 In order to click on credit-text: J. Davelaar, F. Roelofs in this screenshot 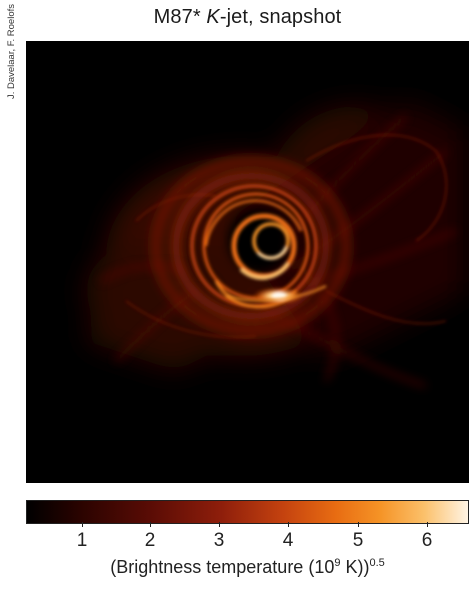, I will do `click(11, 52)`.